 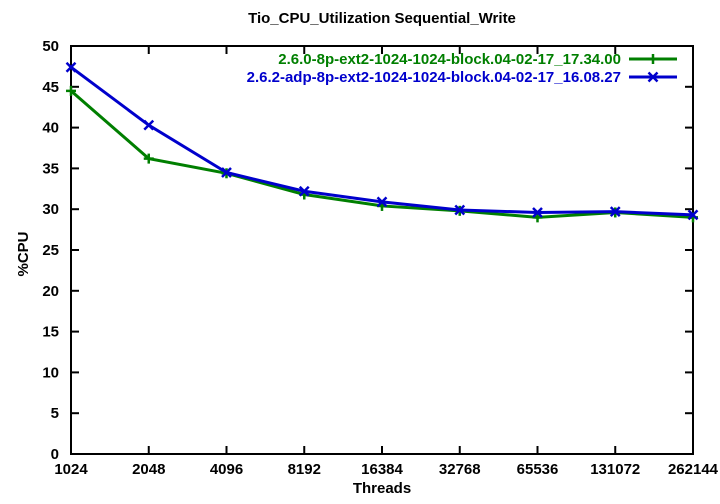 I want to click on y-tick-label: 35, so click(x=50, y=168).